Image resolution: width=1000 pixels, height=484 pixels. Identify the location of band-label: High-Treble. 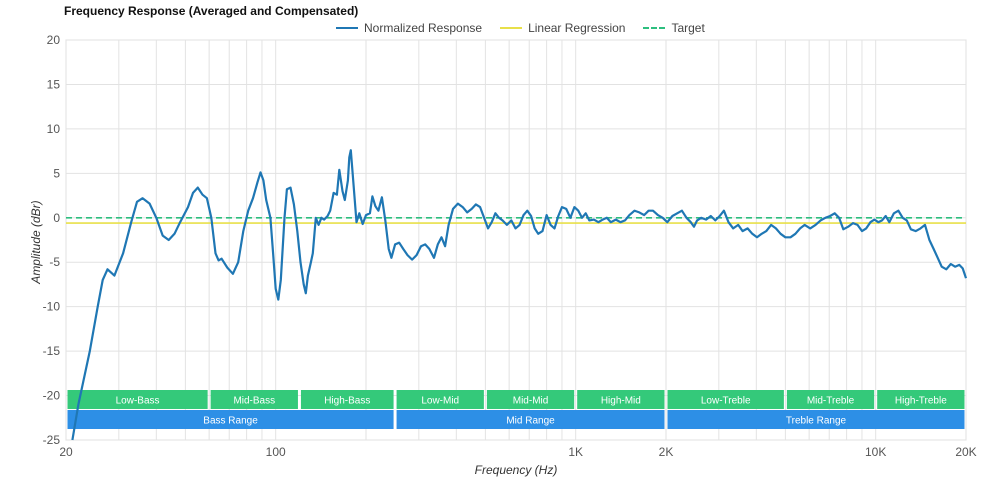
(921, 401).